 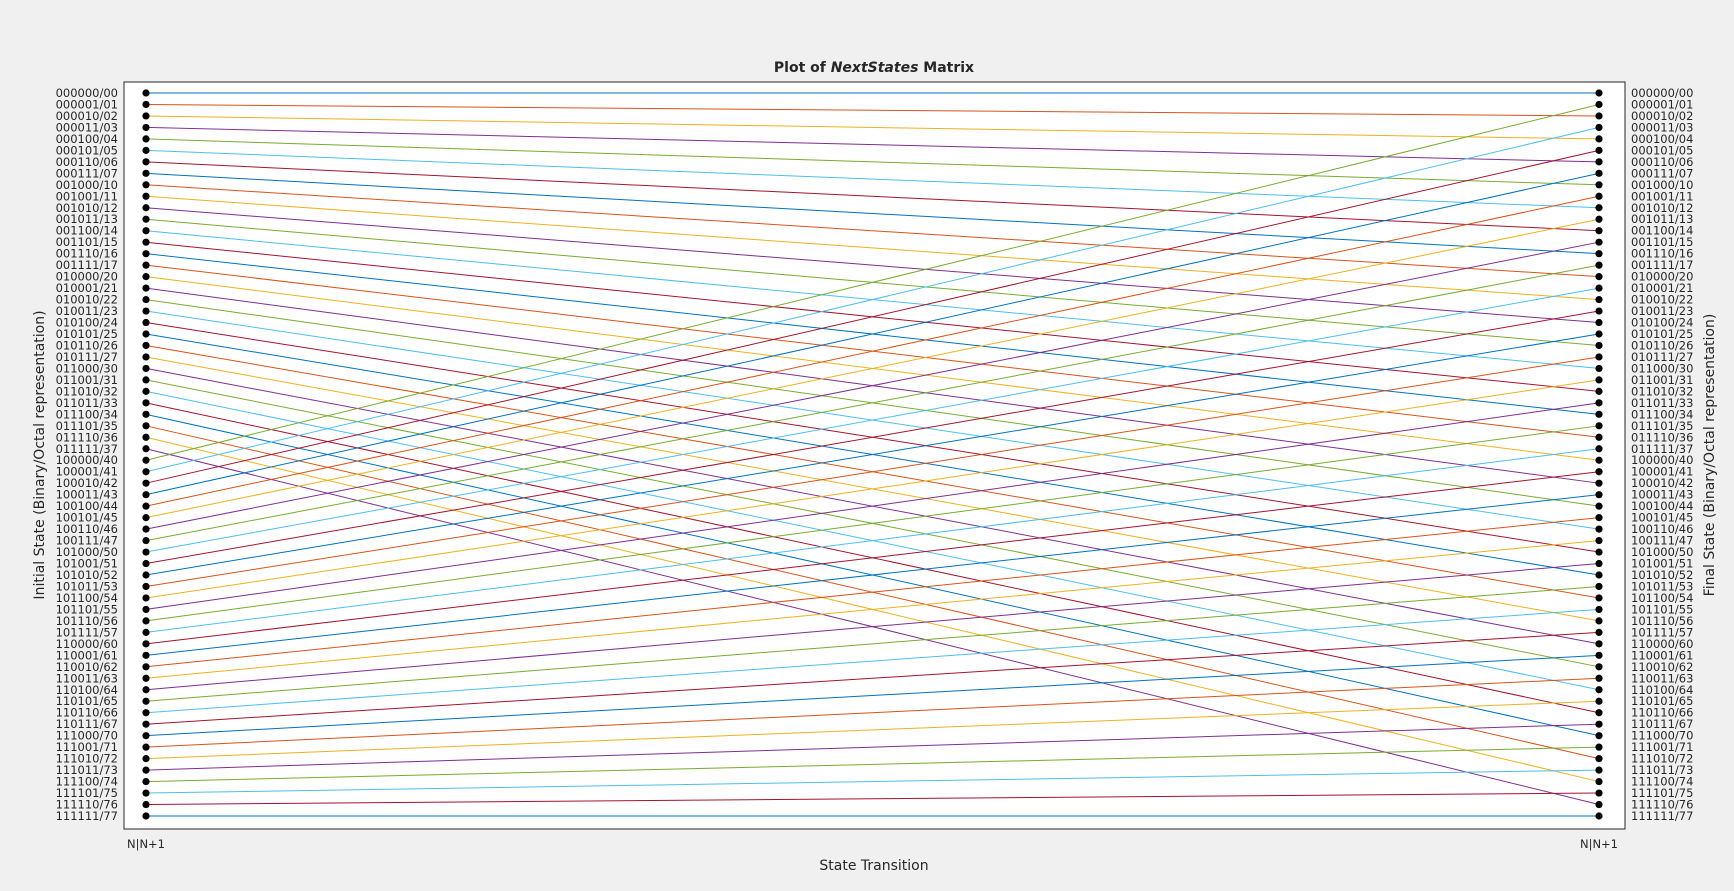 I want to click on left-y-tick-label: 001011/13, so click(x=87, y=219).